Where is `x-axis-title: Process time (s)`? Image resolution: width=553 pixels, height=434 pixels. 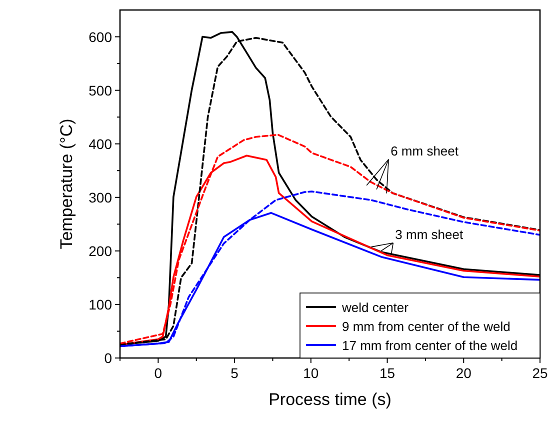
x-axis-title: Process time (s) is located at coordinates (330, 399).